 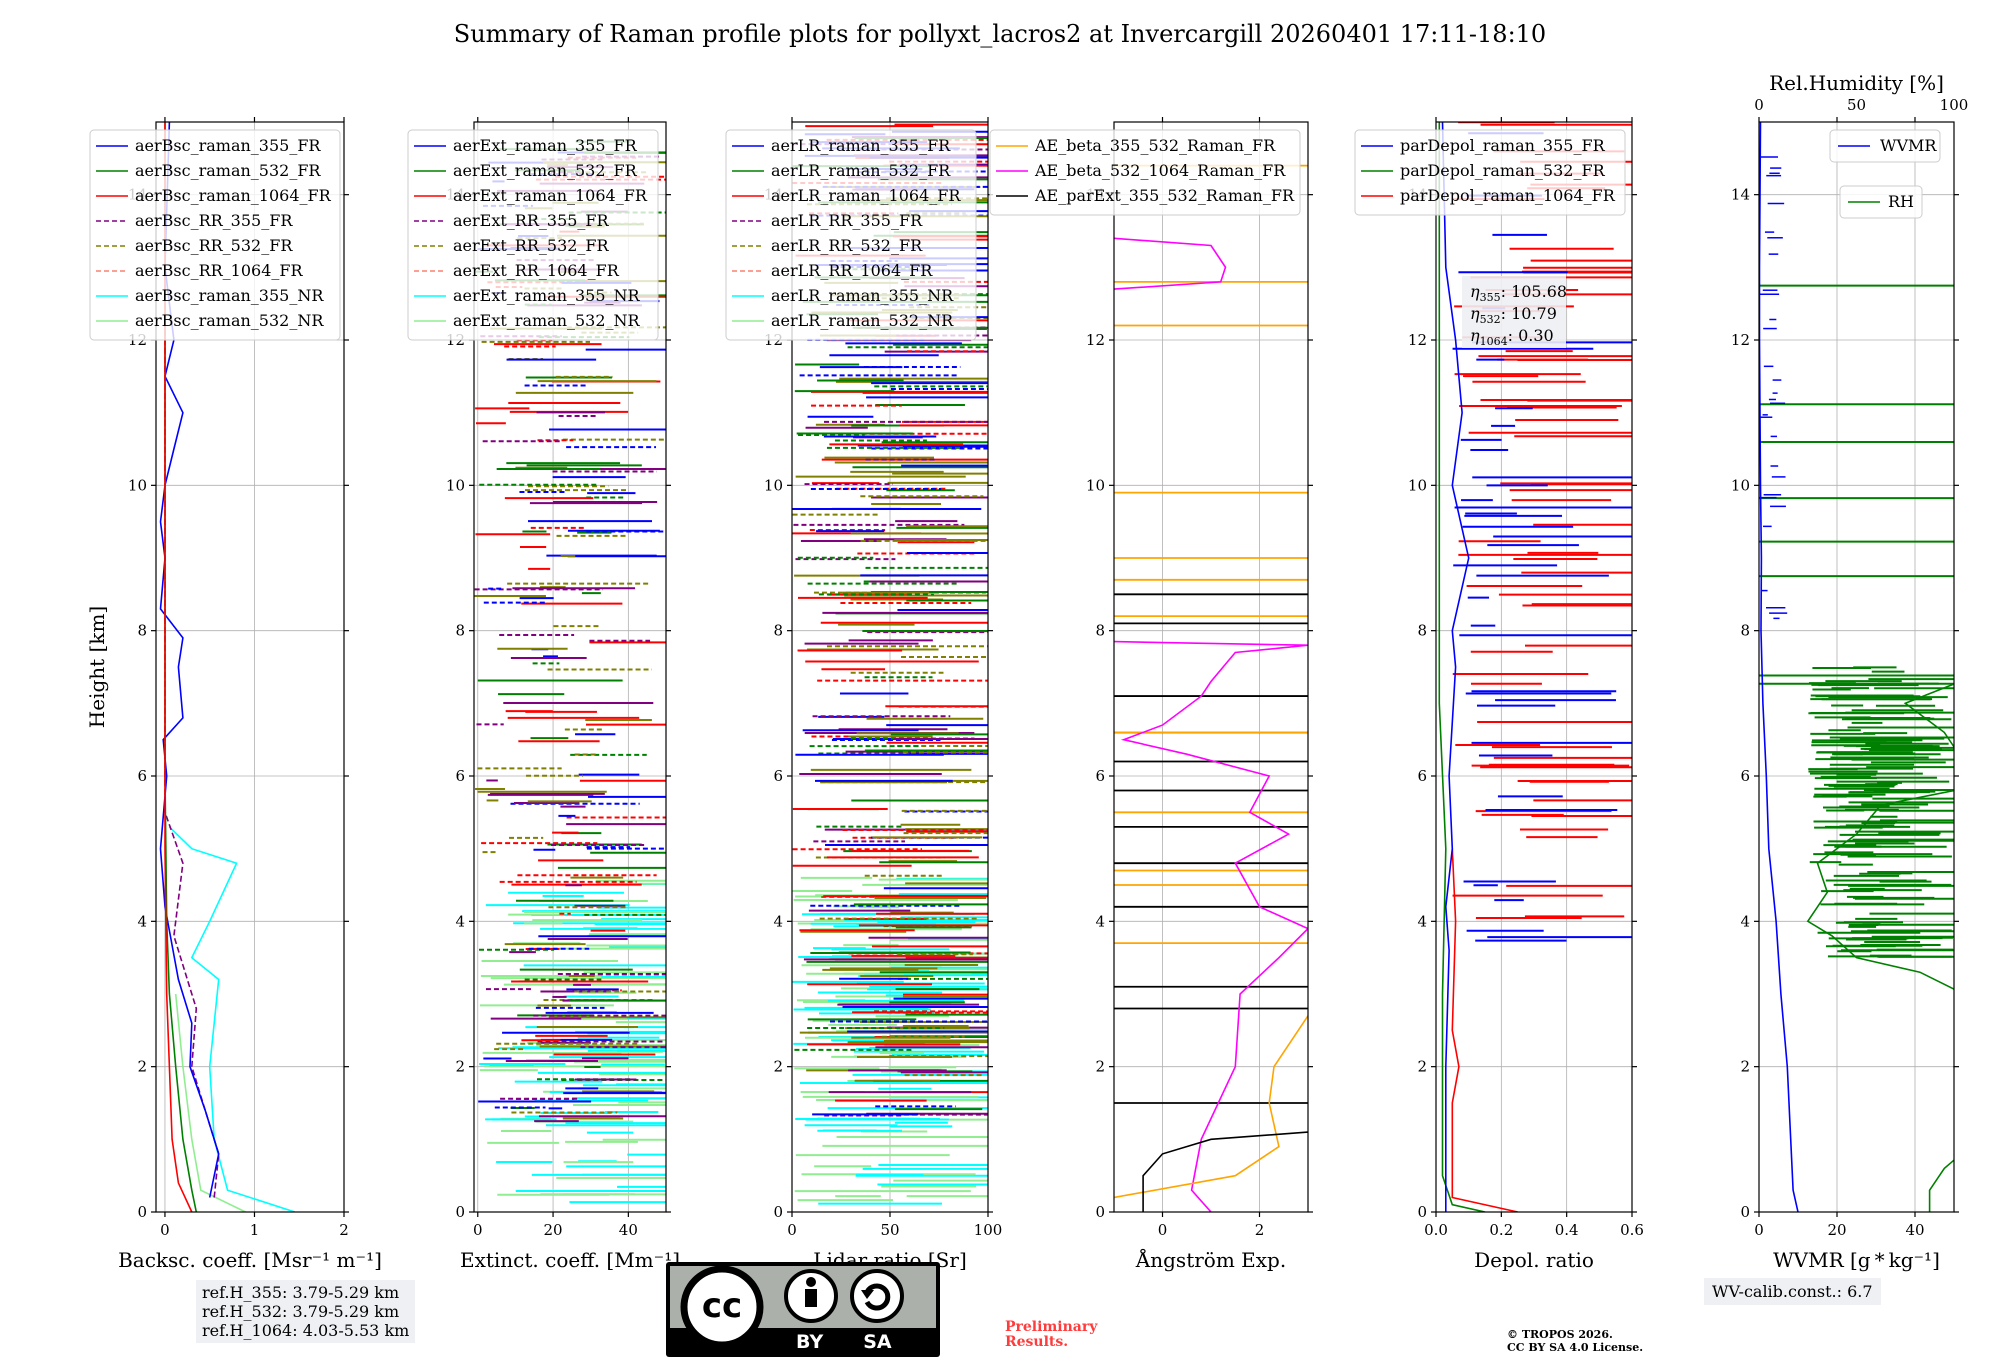 I want to click on legend-label: aerLR_RR_1064_FR, so click(x=852, y=270).